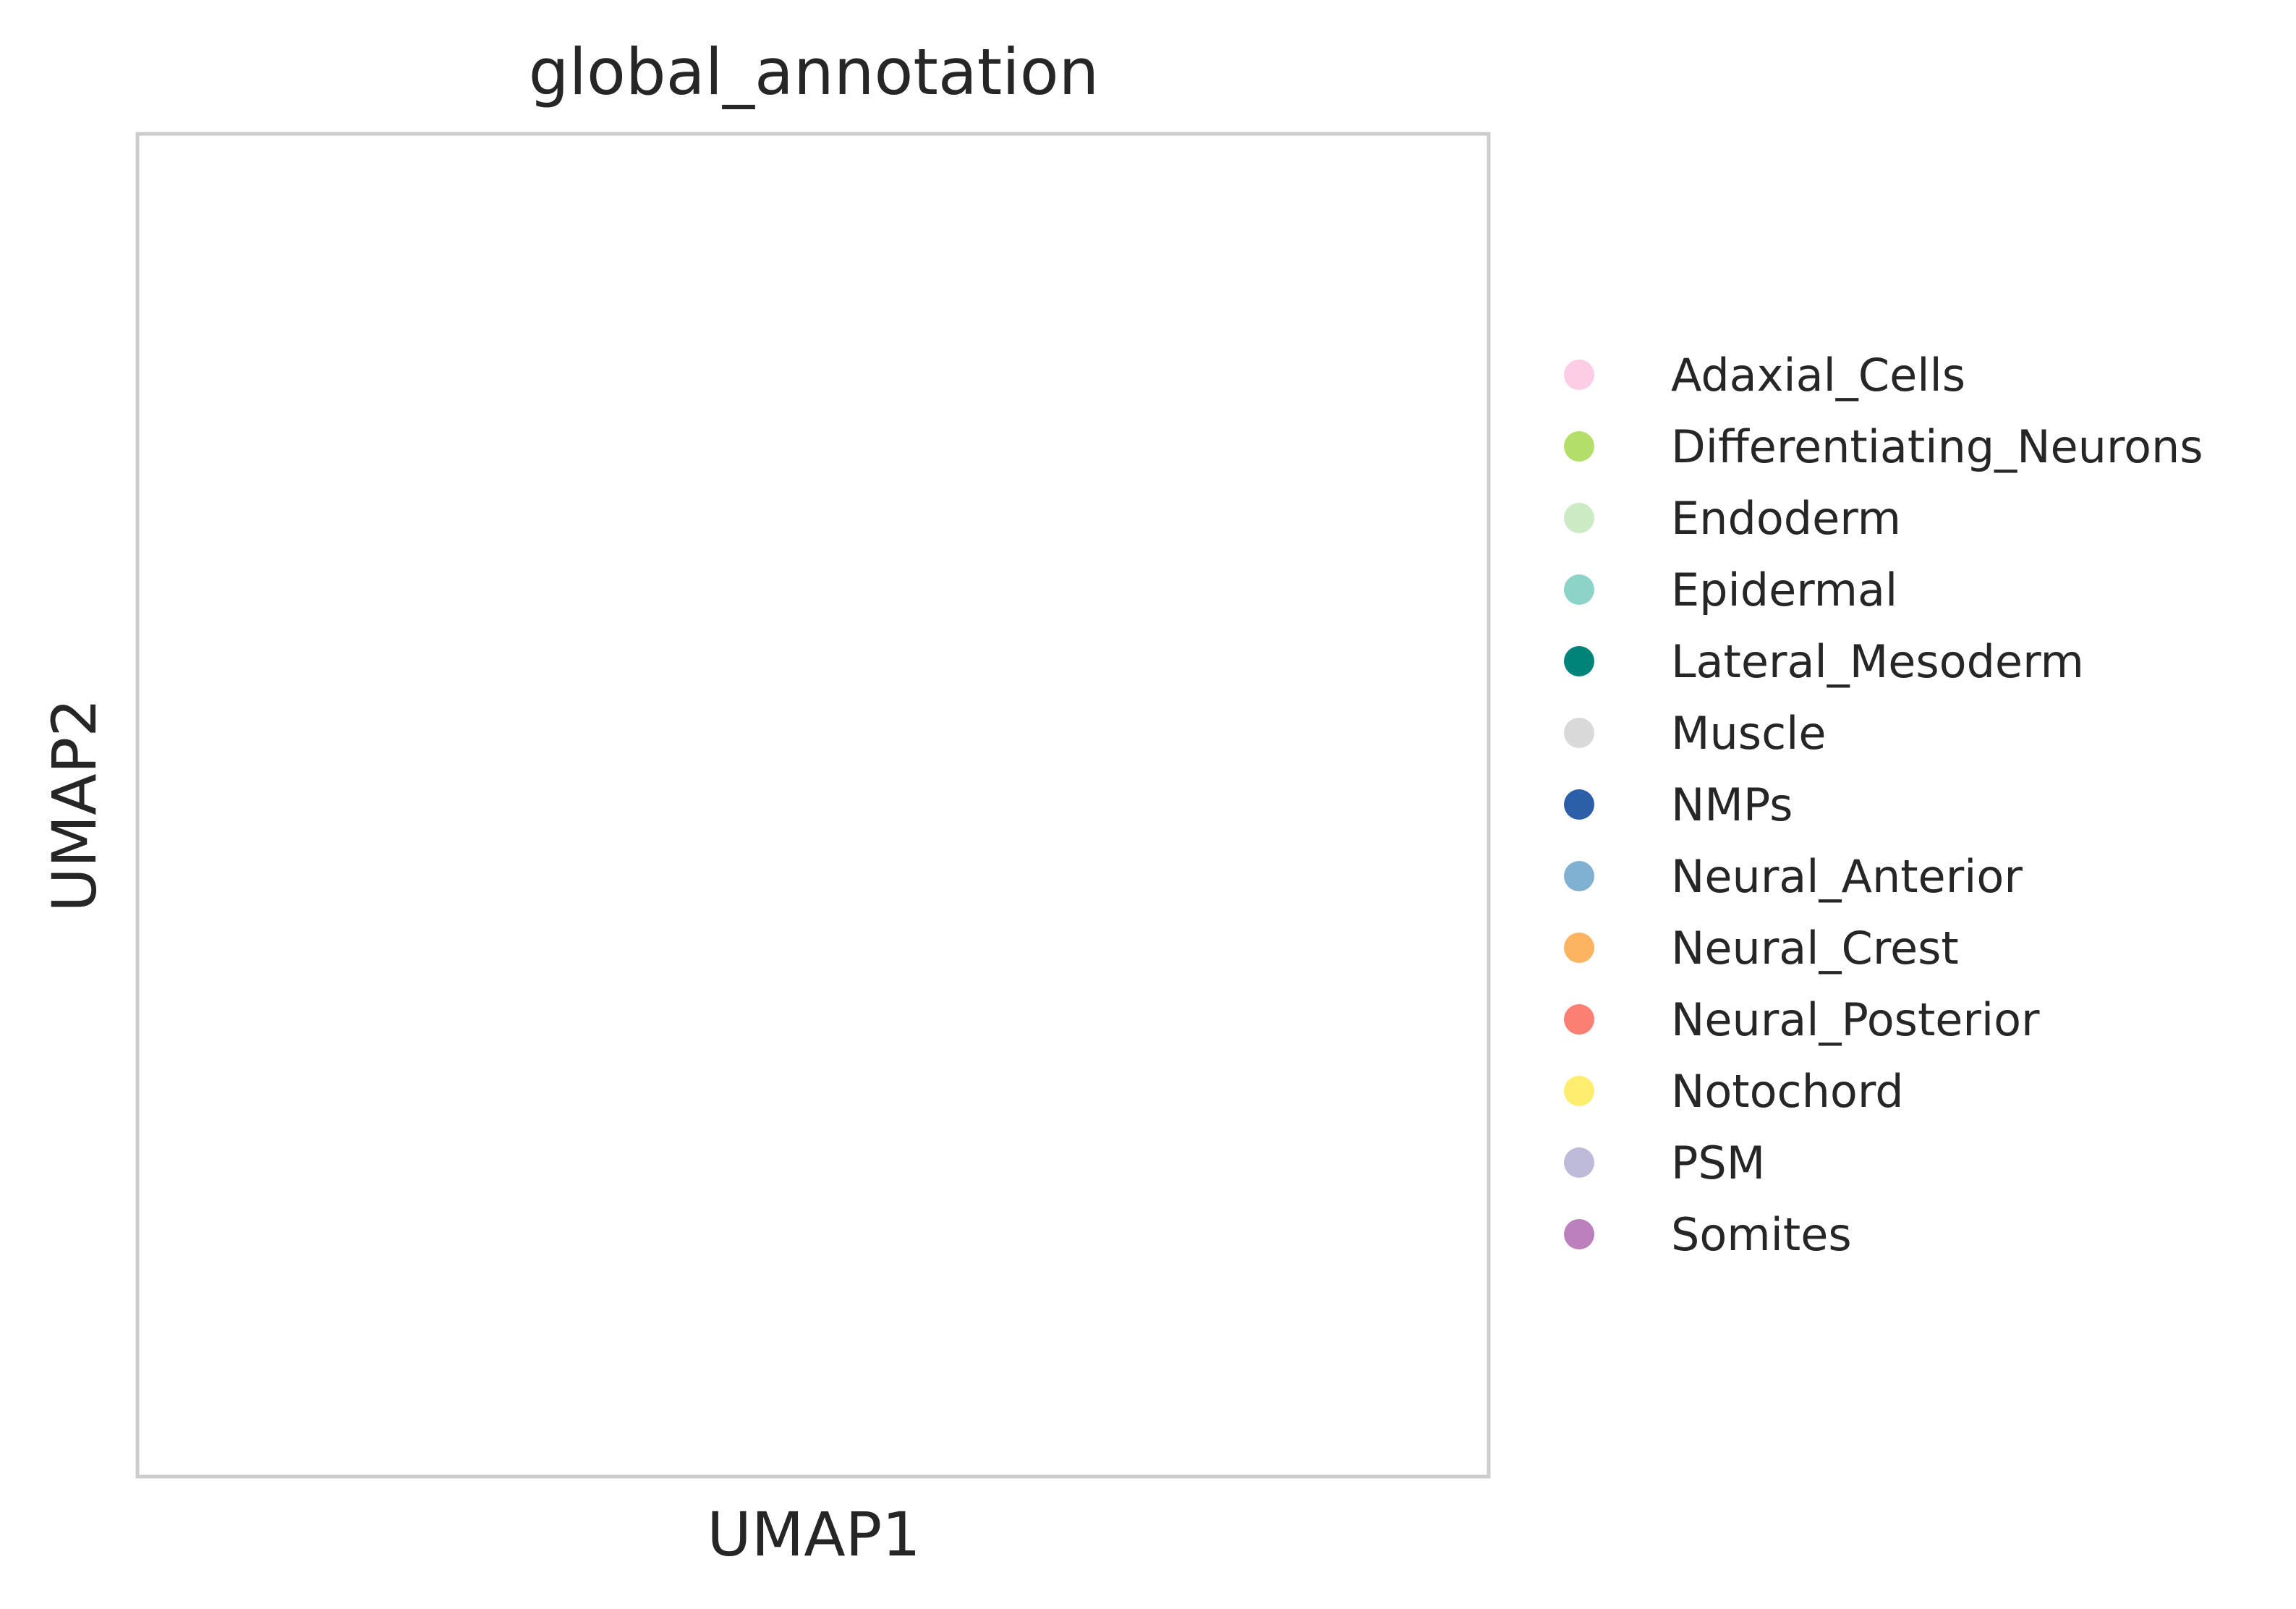  What do you see at coordinates (1937, 446) in the screenshot?
I see `legend-label-differentiating-neurons: Differentiating_Neurons` at bounding box center [1937, 446].